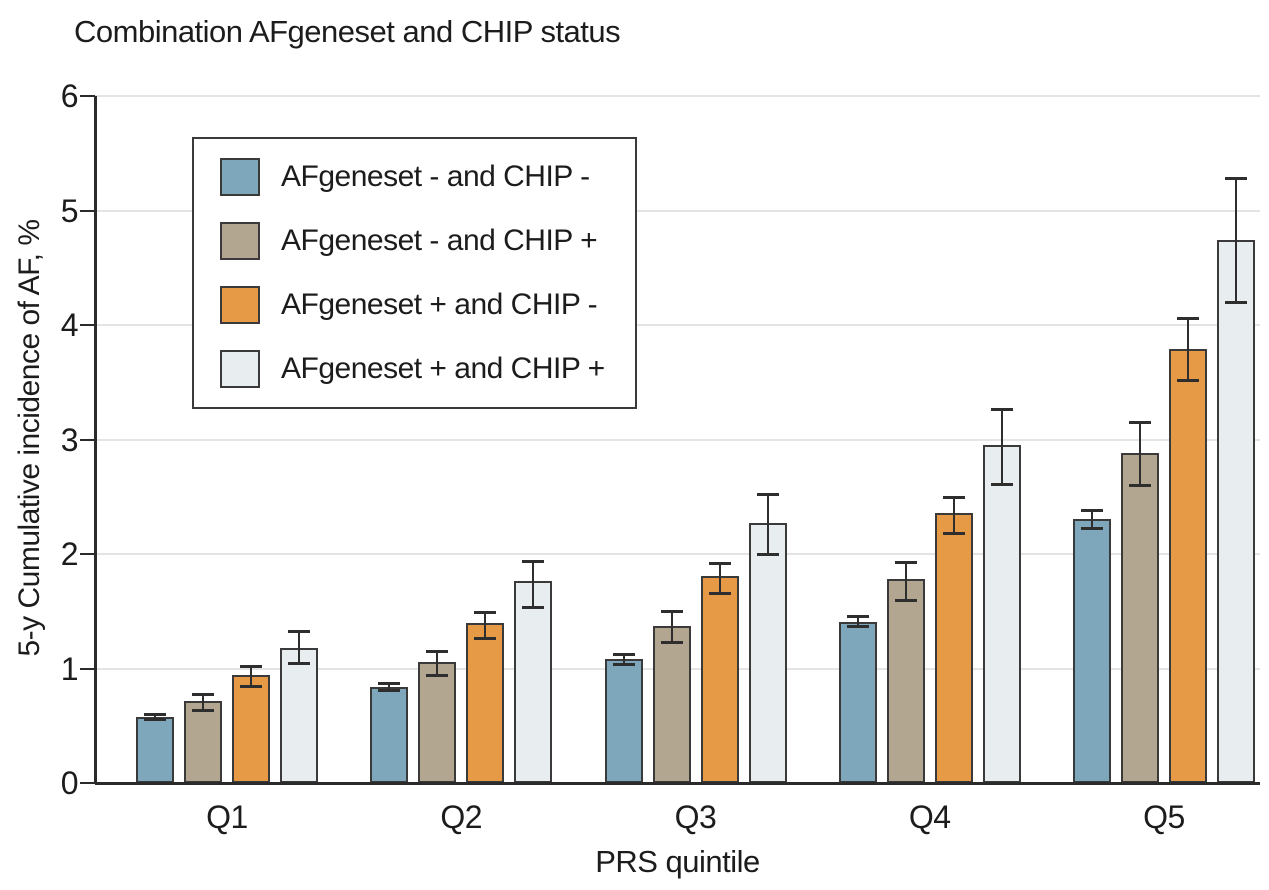 This screenshot has height=890, width=1269. What do you see at coordinates (69, 210) in the screenshot?
I see `y-tick-label-5: 5` at bounding box center [69, 210].